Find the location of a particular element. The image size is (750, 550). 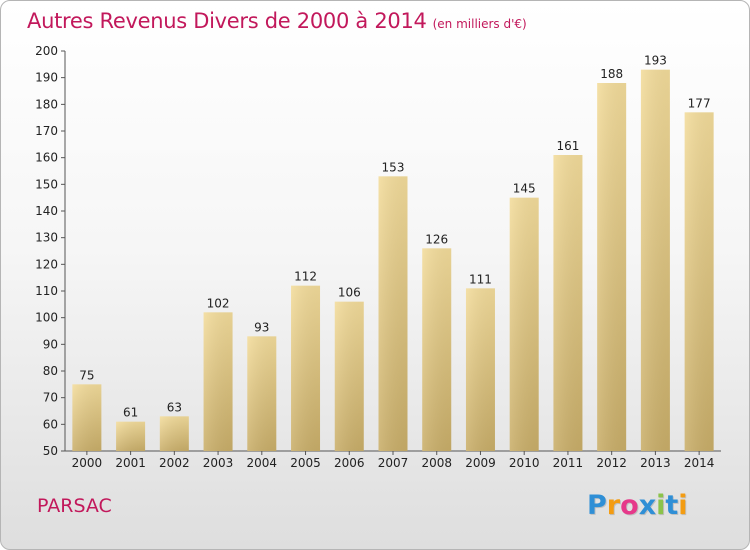

y-tick-label: 130 is located at coordinates (46, 238).